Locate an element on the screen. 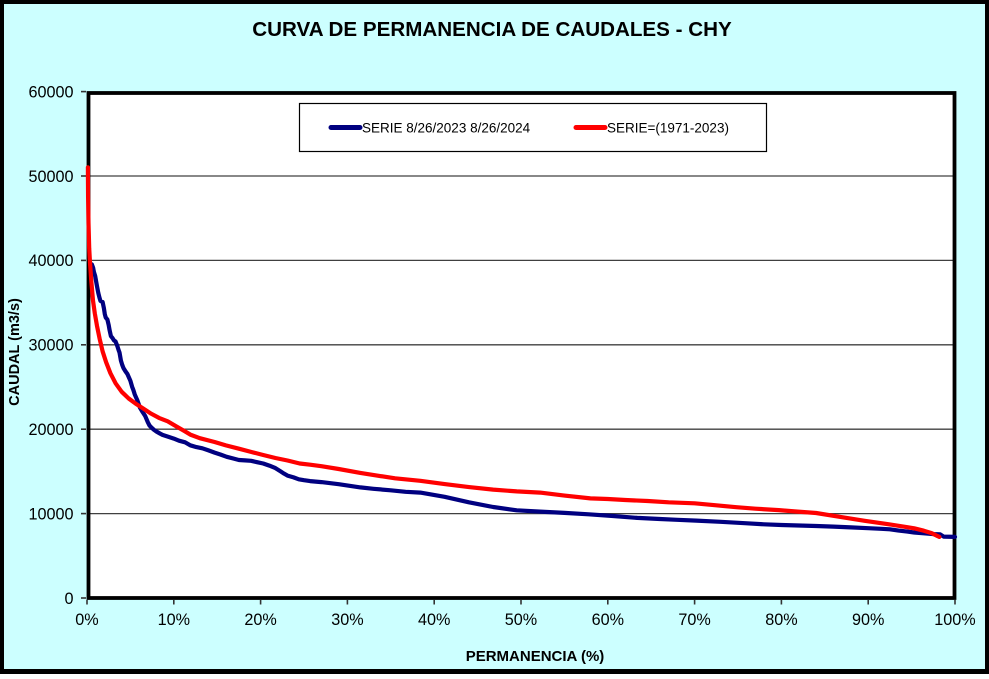 The height and width of the screenshot is (679, 989). svg-text: 50000 is located at coordinates (50, 177).